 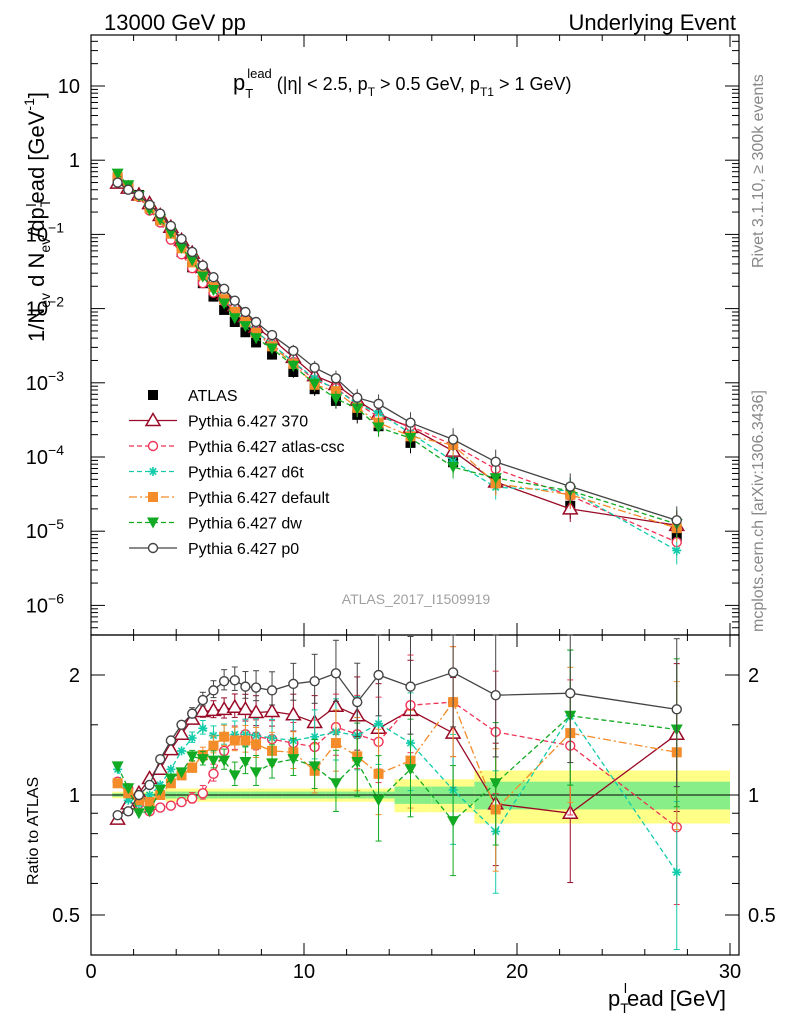 What do you see at coordinates (753, 676) in the screenshot?
I see `ratio-y-tick-label-right: 2` at bounding box center [753, 676].